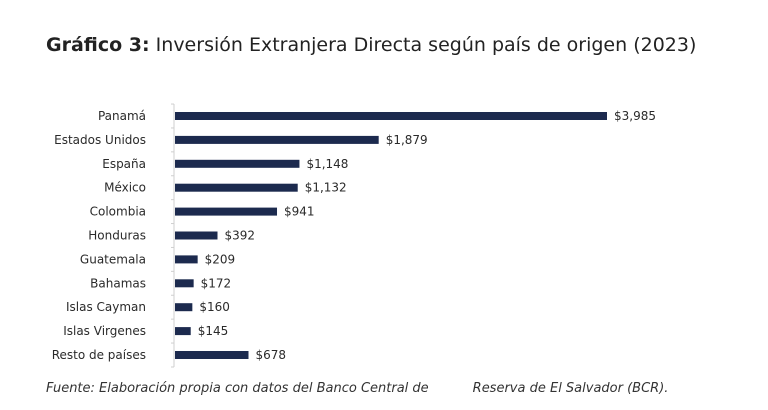 The height and width of the screenshot is (410, 768). Describe the element at coordinates (270, 355) in the screenshot. I see `data-label: $678` at that location.